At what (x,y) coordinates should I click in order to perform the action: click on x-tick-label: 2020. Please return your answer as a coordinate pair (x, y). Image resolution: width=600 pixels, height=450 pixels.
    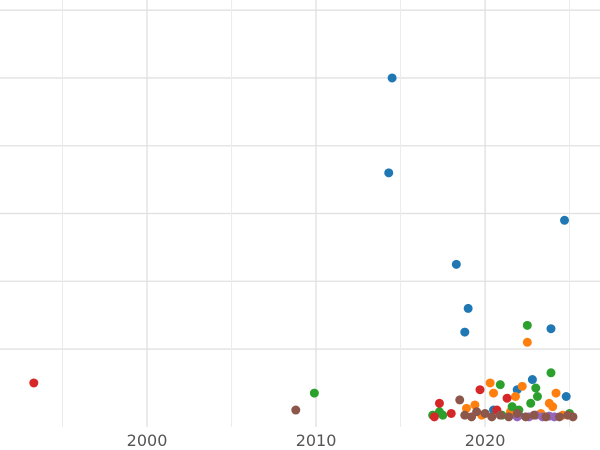
    Looking at the image, I should click on (485, 440).